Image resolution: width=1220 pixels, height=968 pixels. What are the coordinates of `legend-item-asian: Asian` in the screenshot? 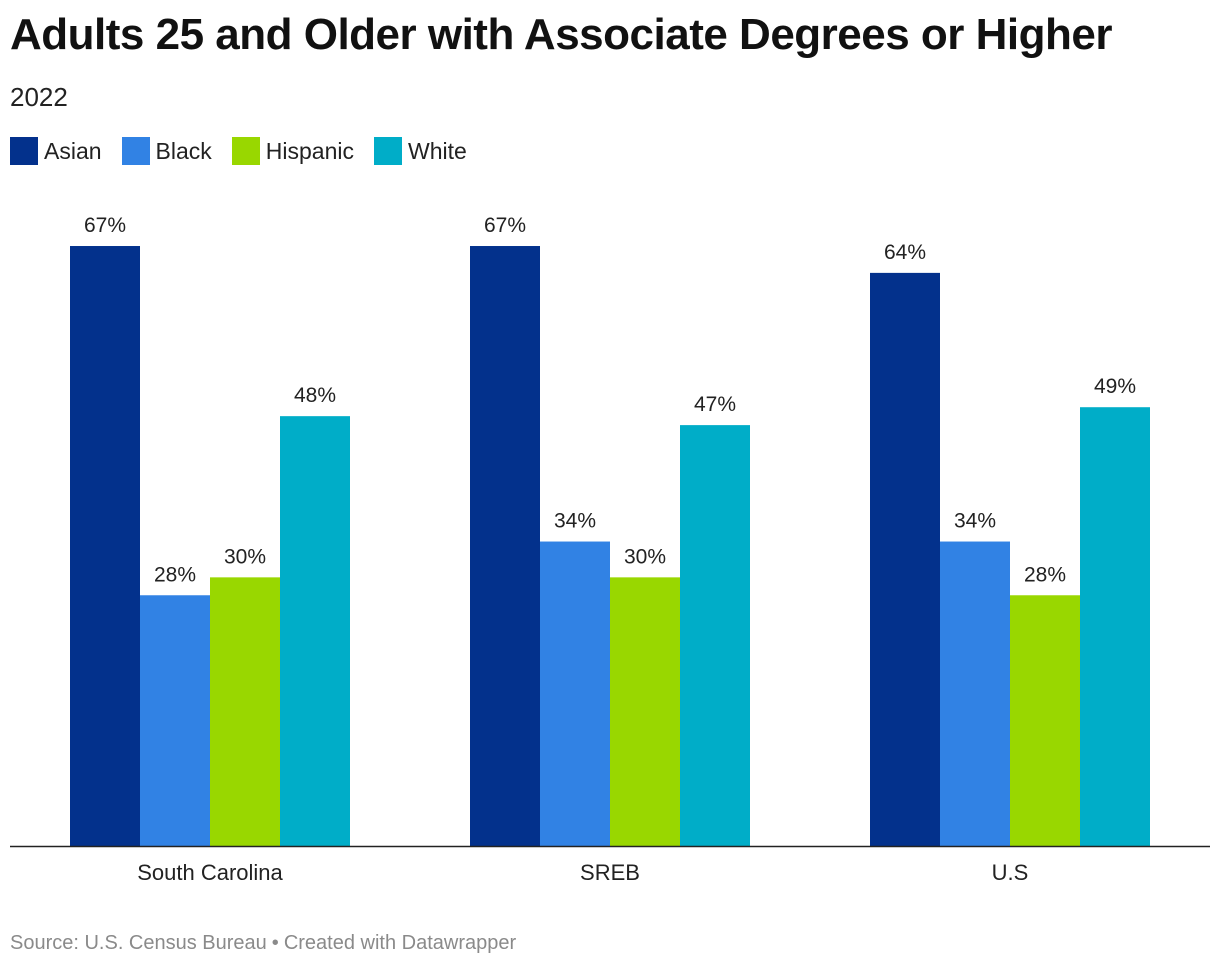 It's located at (56, 151).